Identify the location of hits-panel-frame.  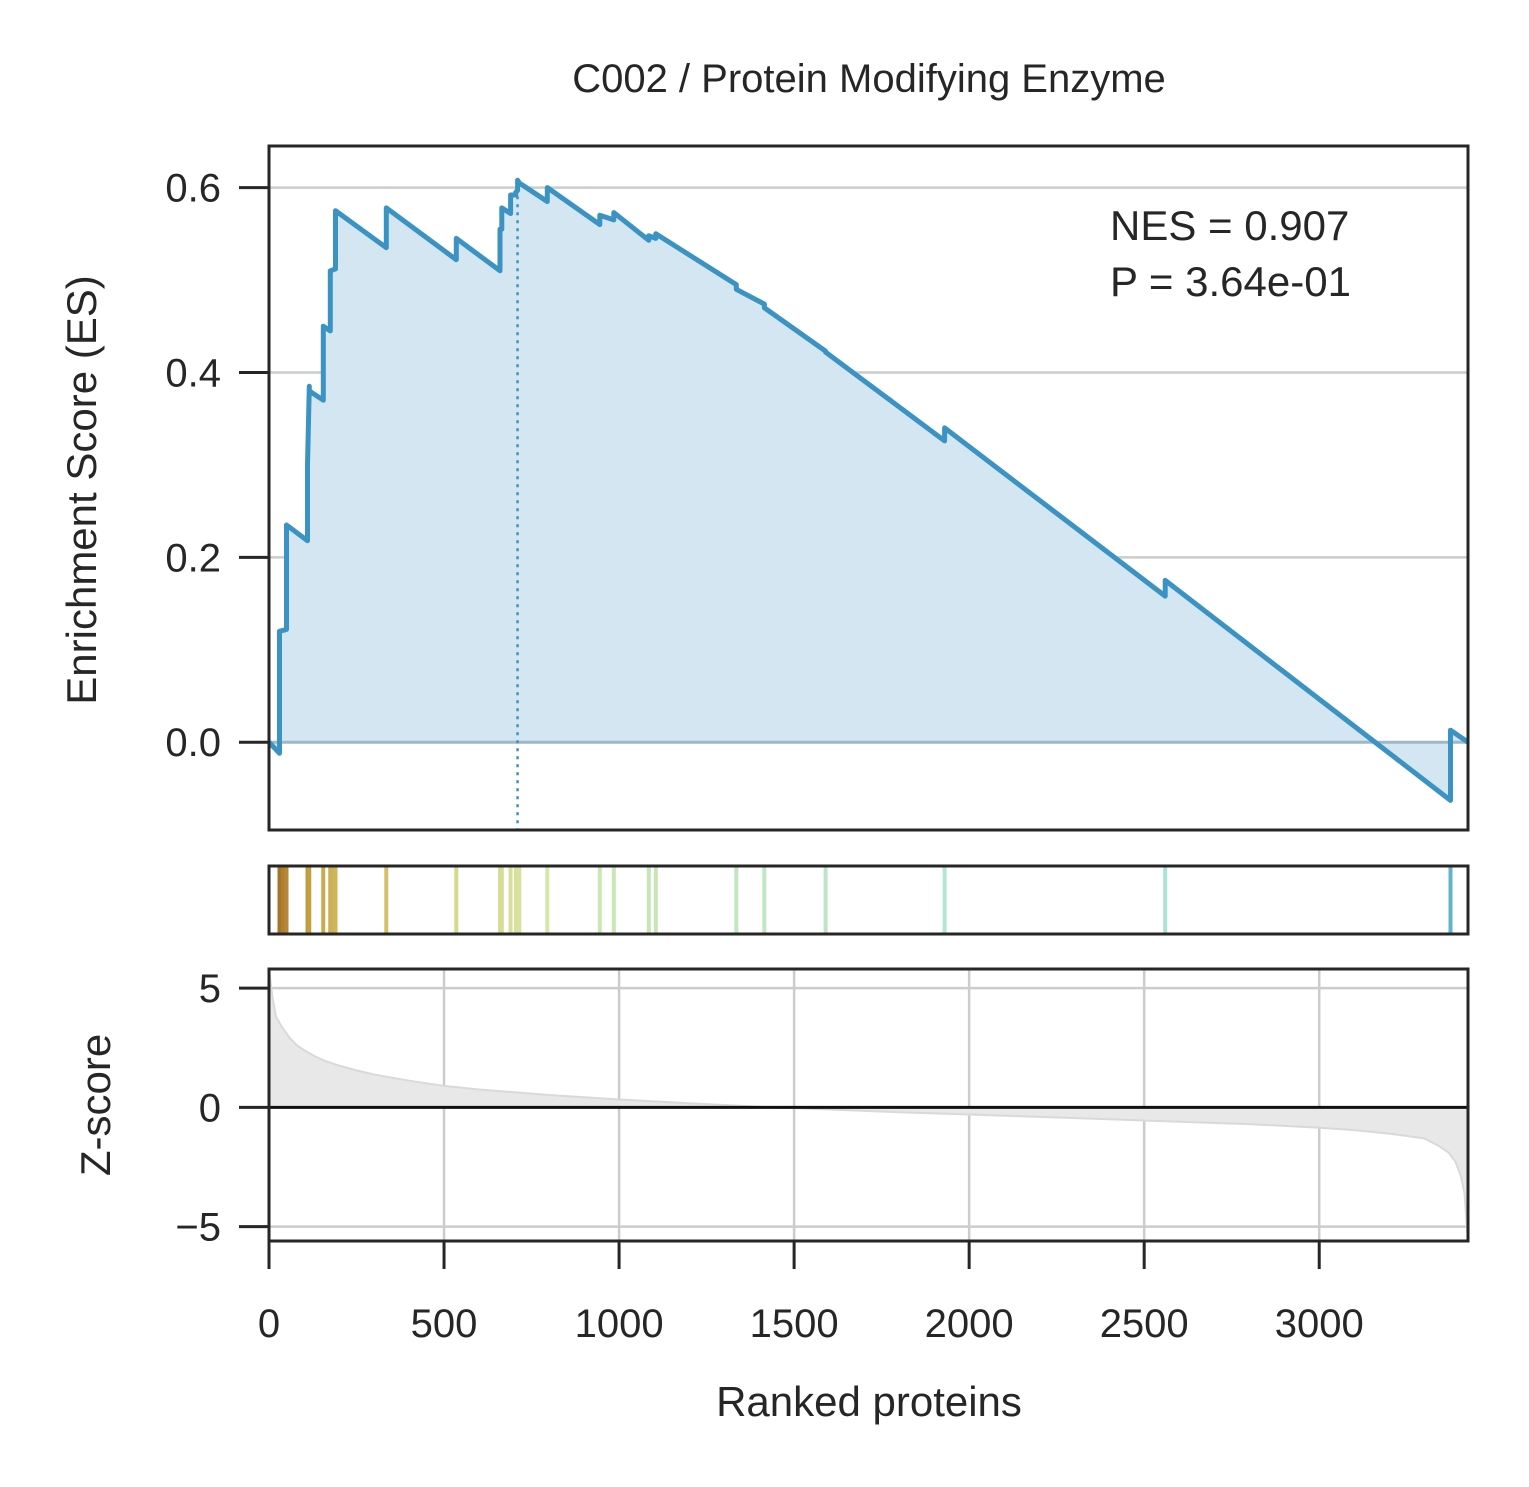
(868, 900).